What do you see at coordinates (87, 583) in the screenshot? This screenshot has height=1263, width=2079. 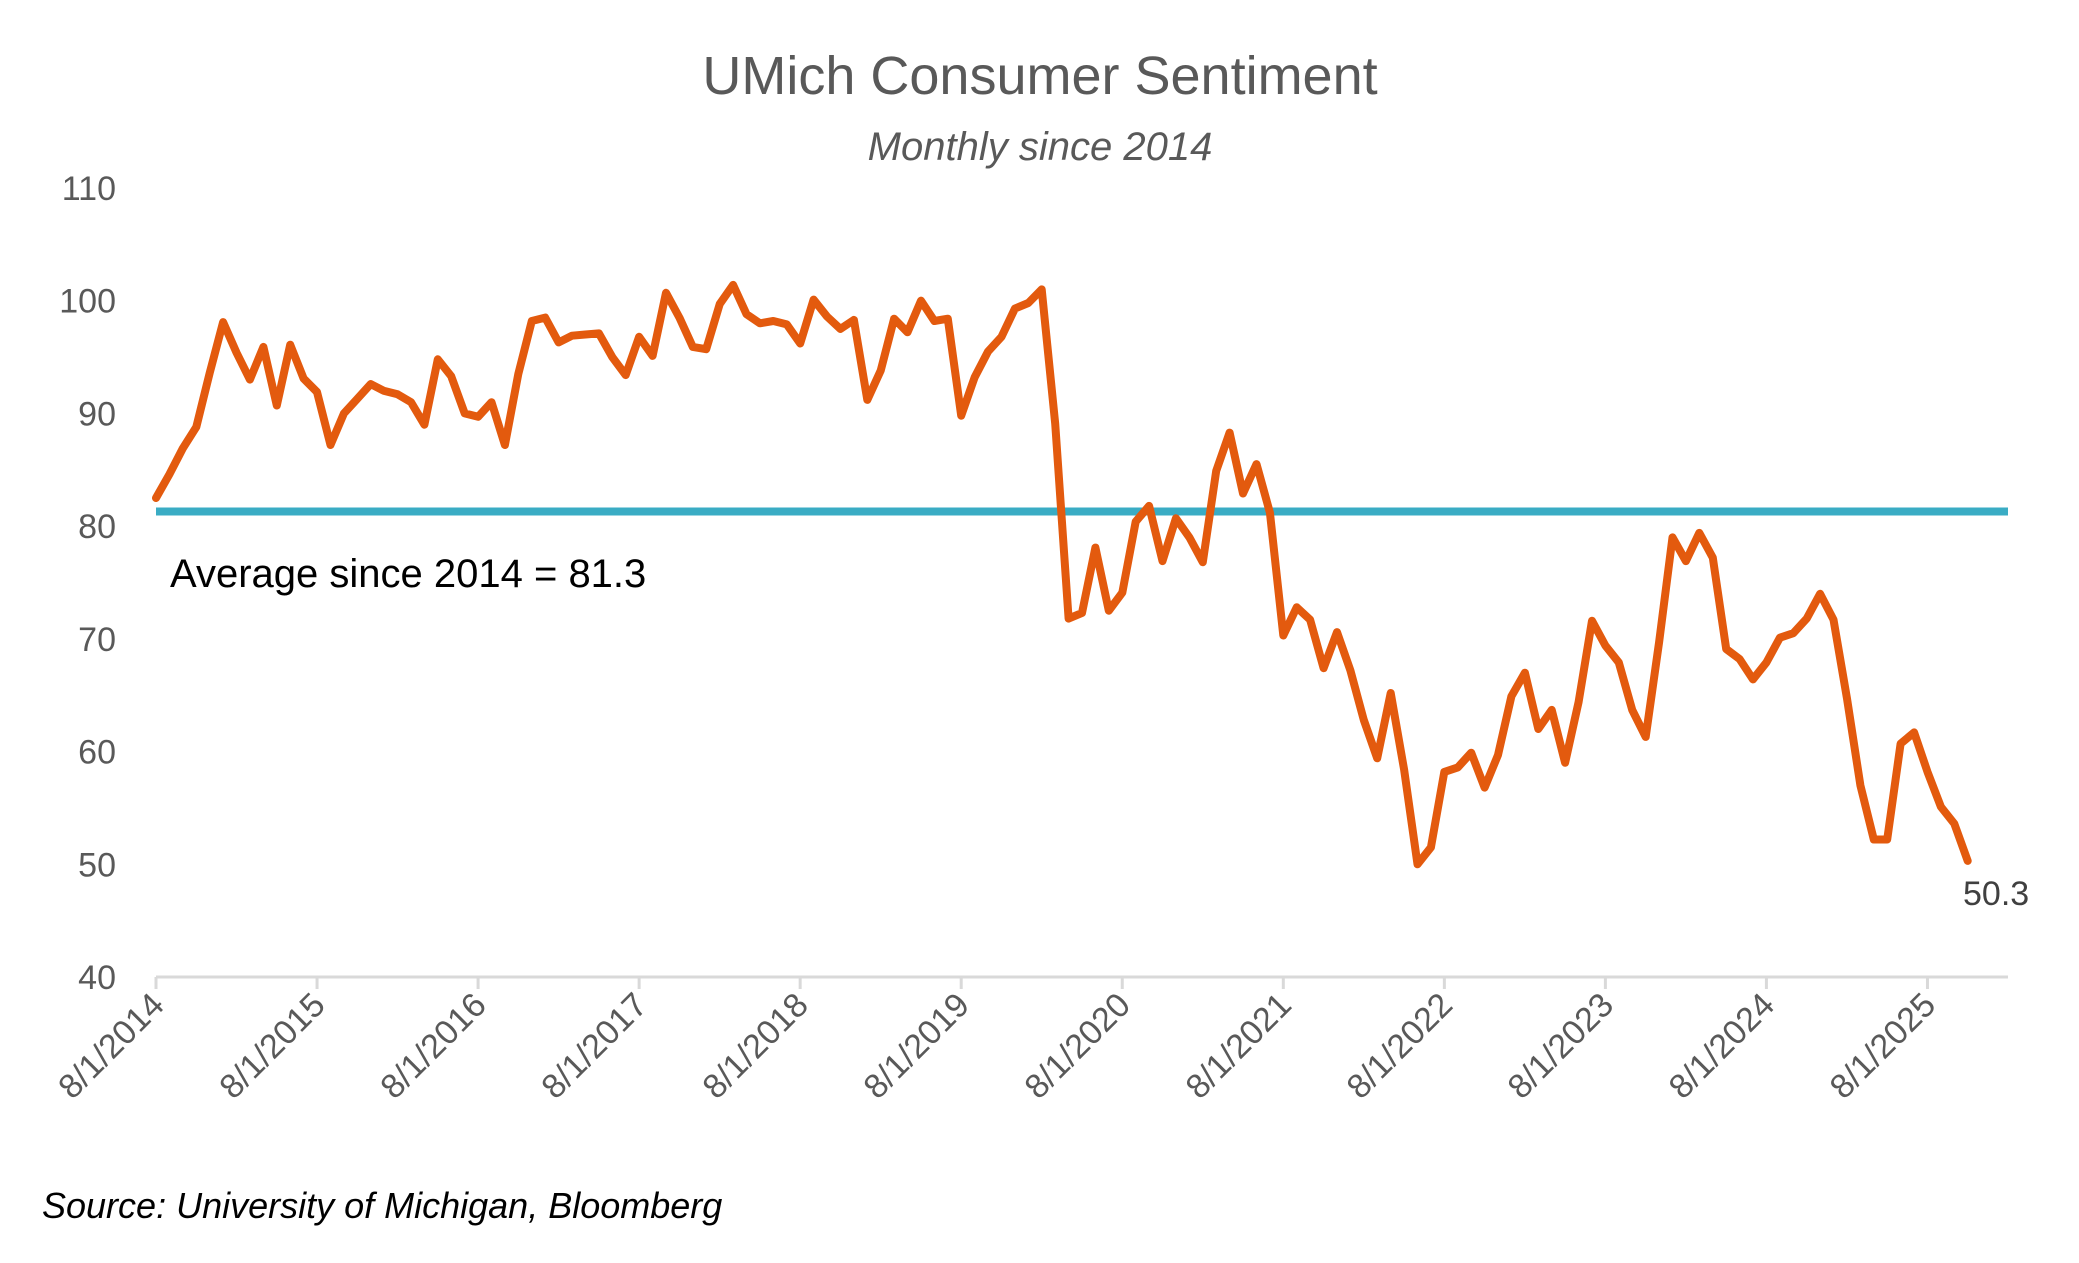 I see `y-axis: 40 50 60 70 80 90 100 110` at bounding box center [87, 583].